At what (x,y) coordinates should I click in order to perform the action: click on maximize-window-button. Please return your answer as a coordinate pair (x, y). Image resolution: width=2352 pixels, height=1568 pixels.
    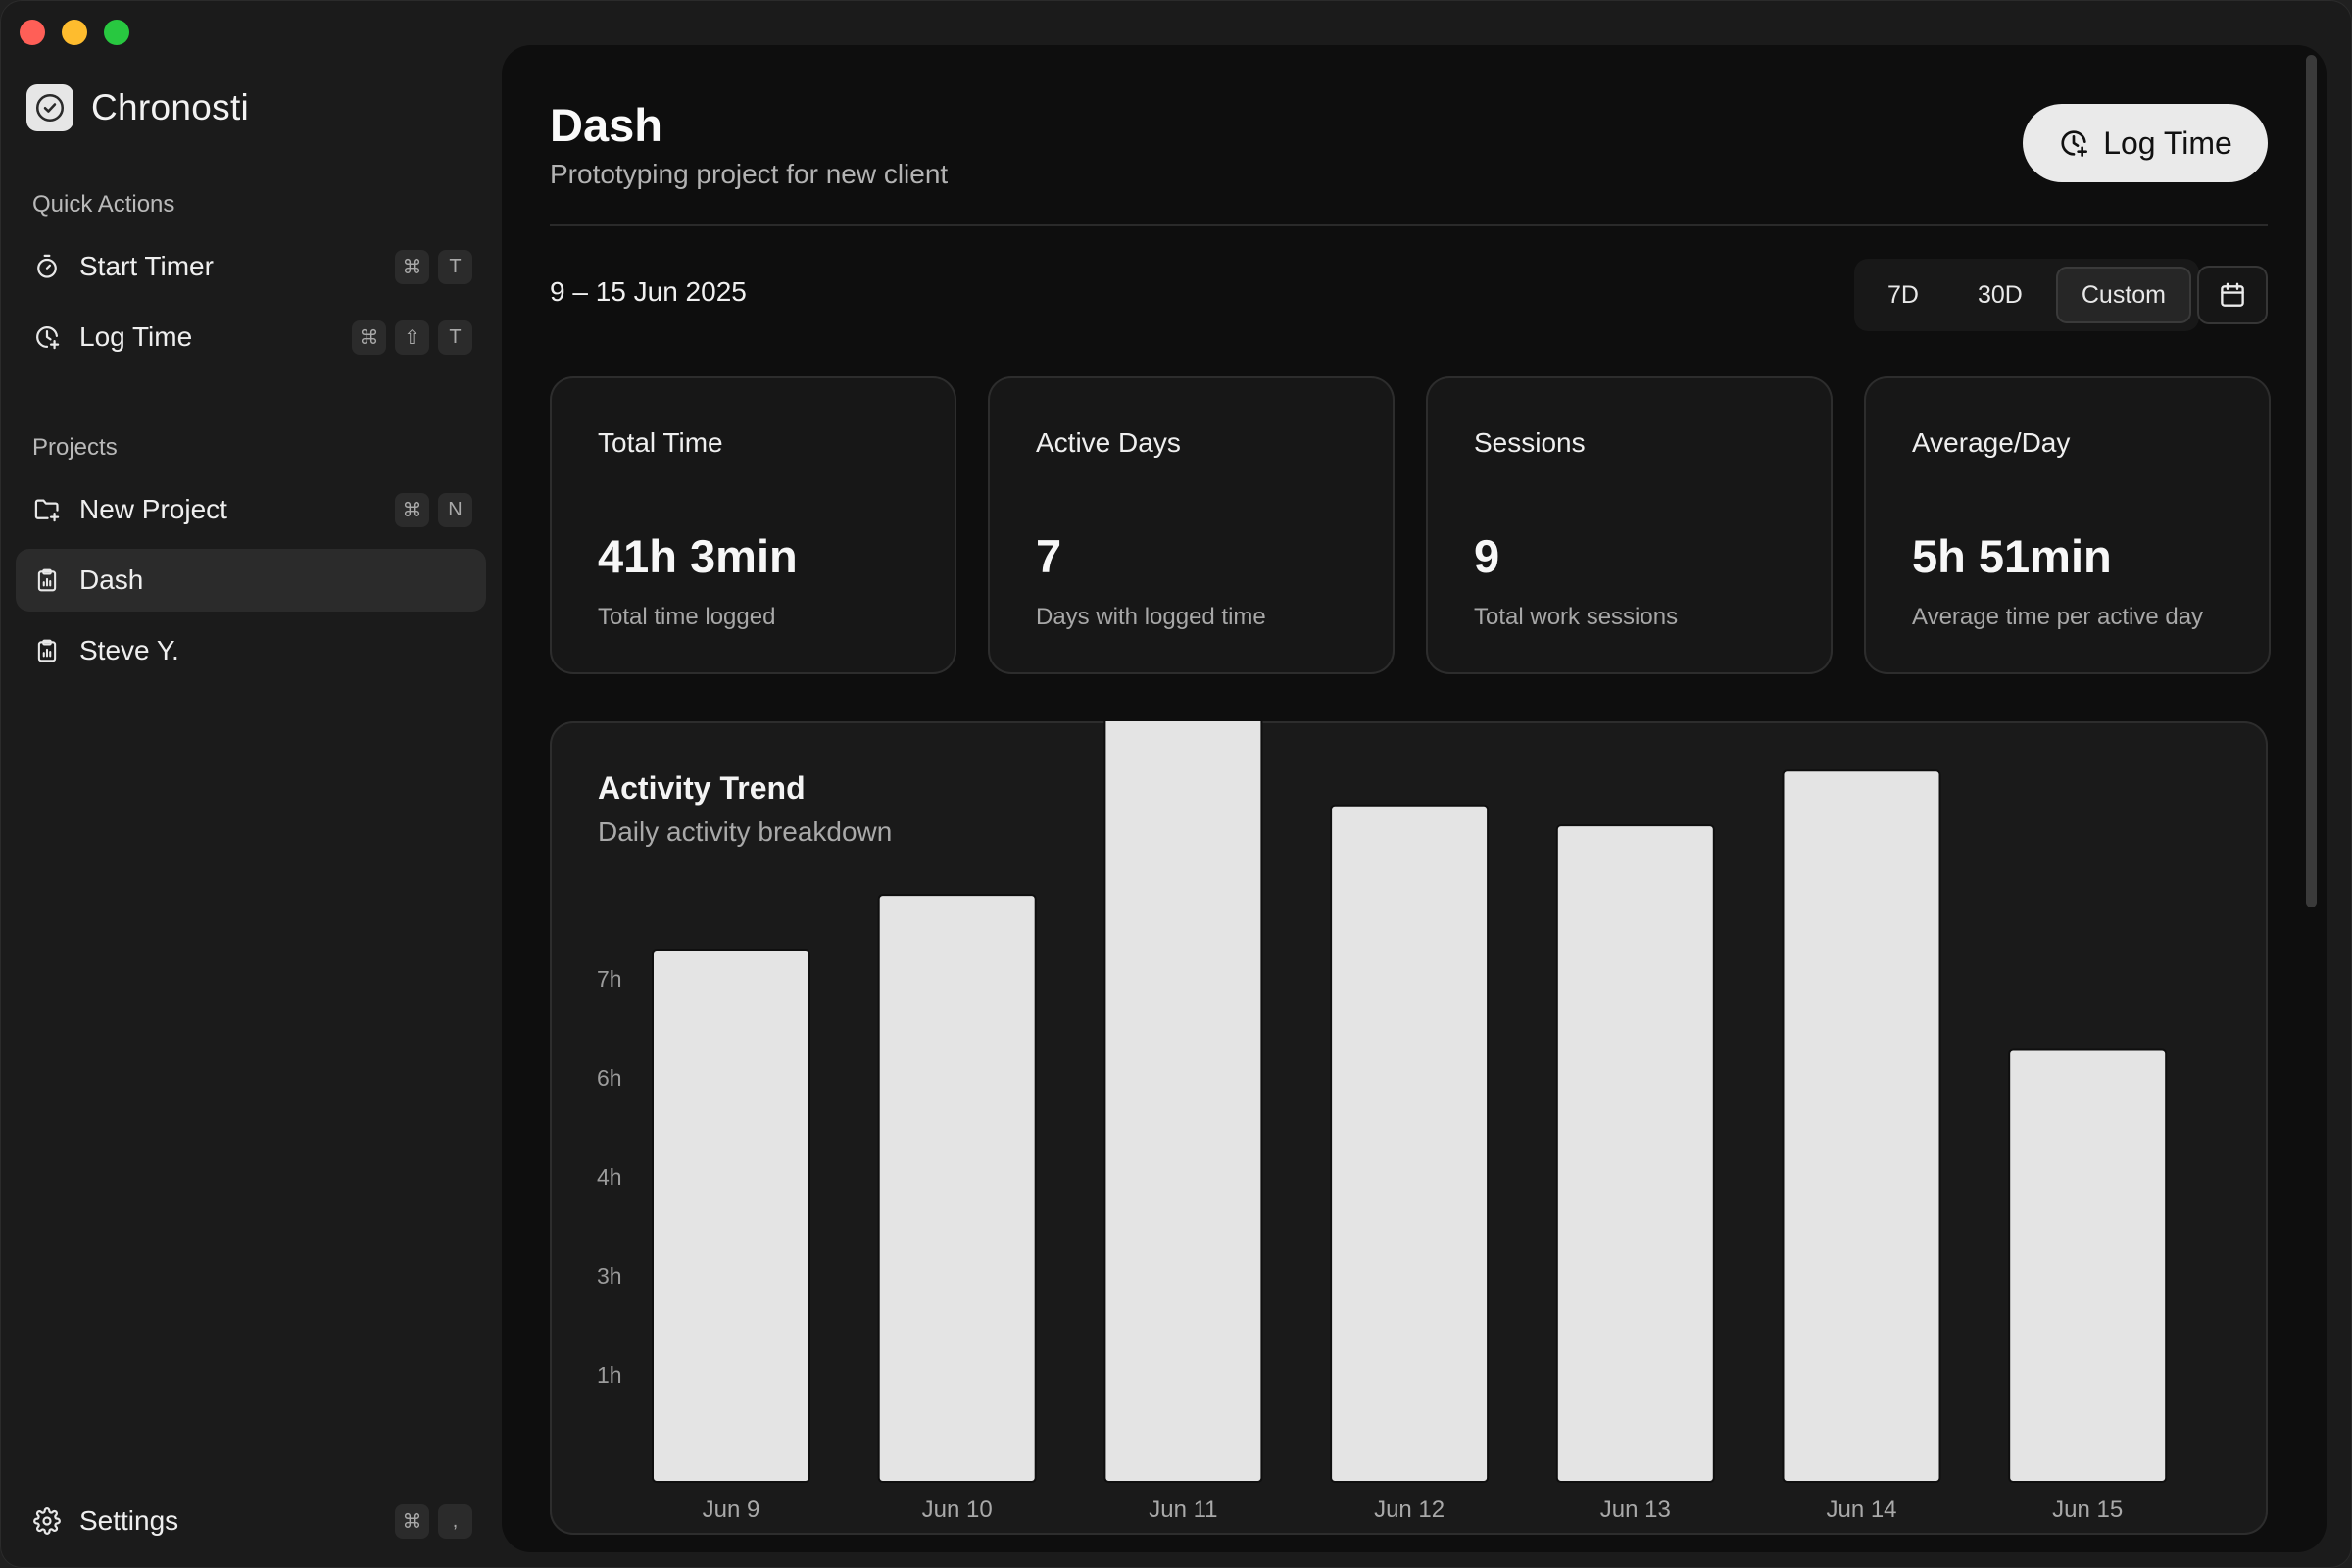
    Looking at the image, I should click on (116, 32).